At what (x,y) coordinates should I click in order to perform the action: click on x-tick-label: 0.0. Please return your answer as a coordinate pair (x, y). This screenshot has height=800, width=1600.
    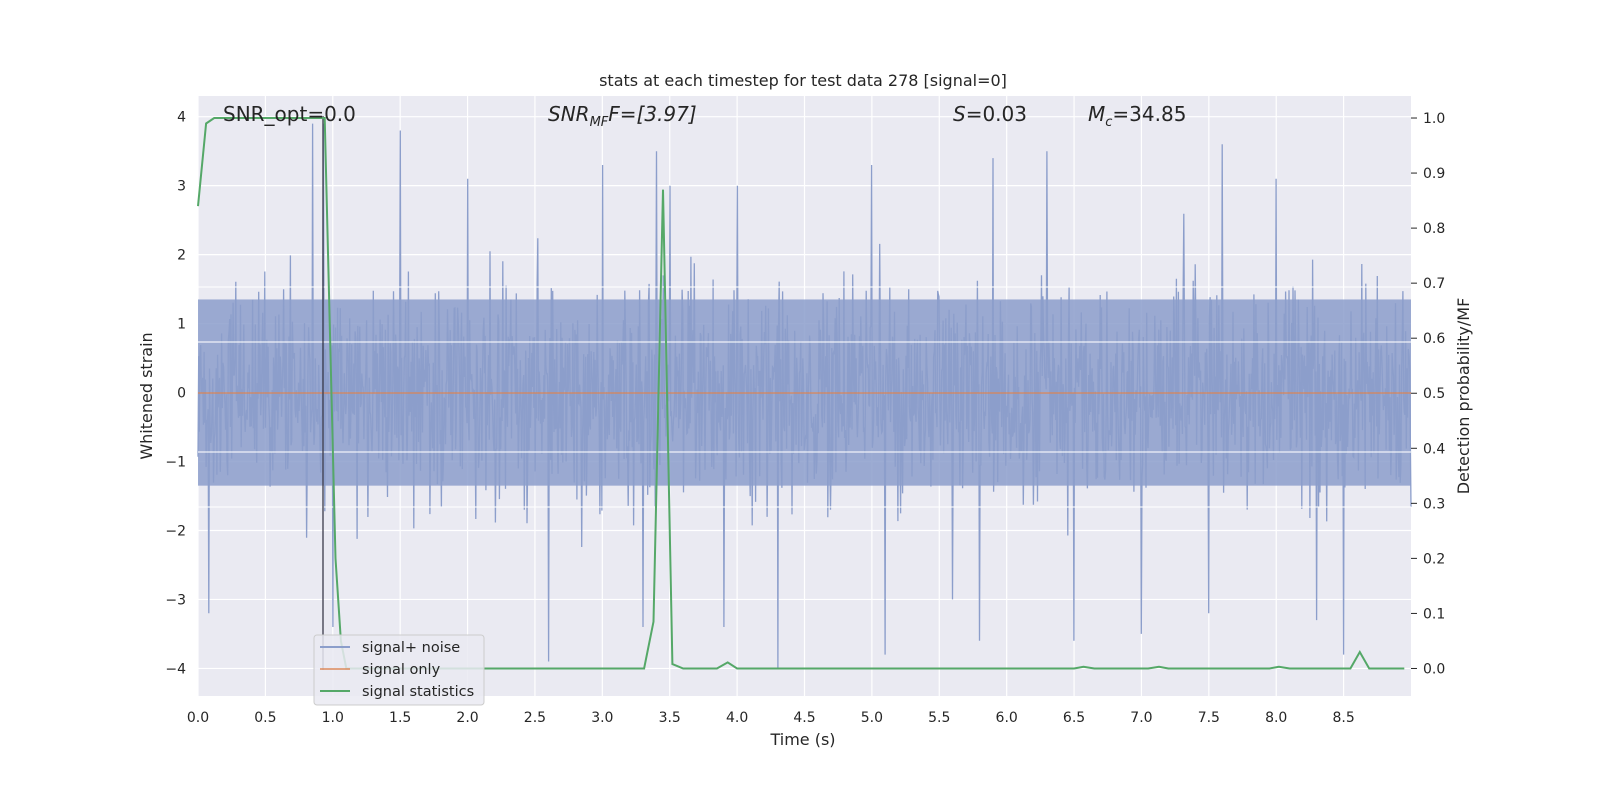
    Looking at the image, I should click on (198, 718).